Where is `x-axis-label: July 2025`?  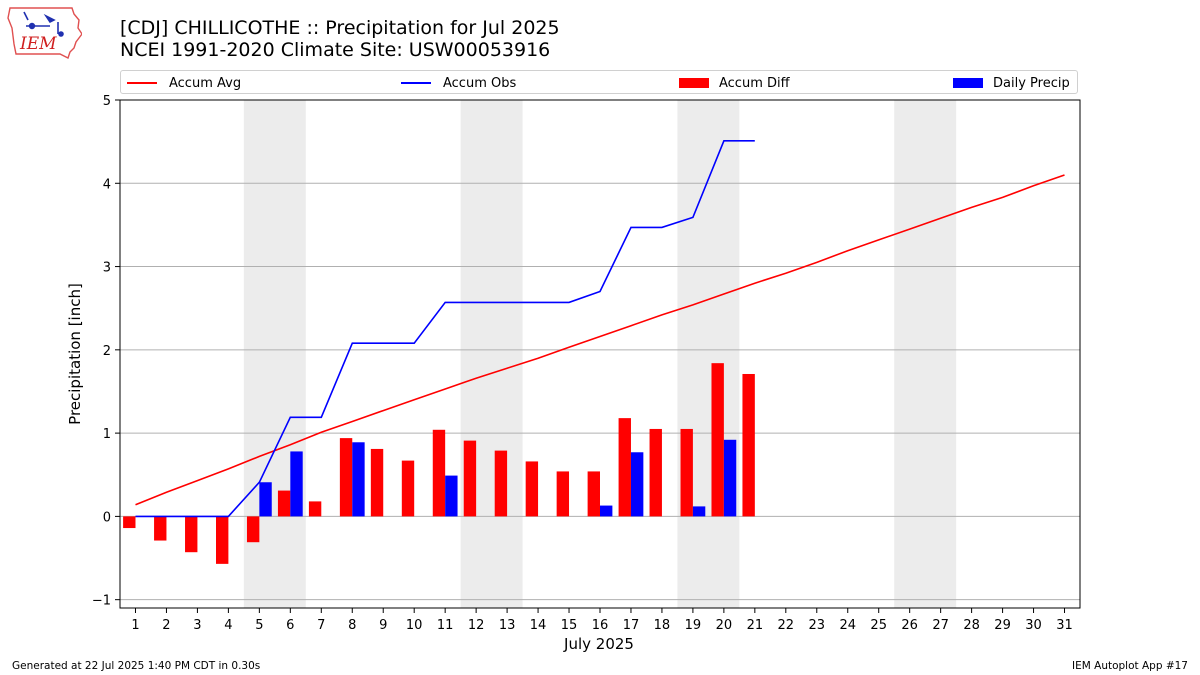 x-axis-label: July 2025 is located at coordinates (598, 644).